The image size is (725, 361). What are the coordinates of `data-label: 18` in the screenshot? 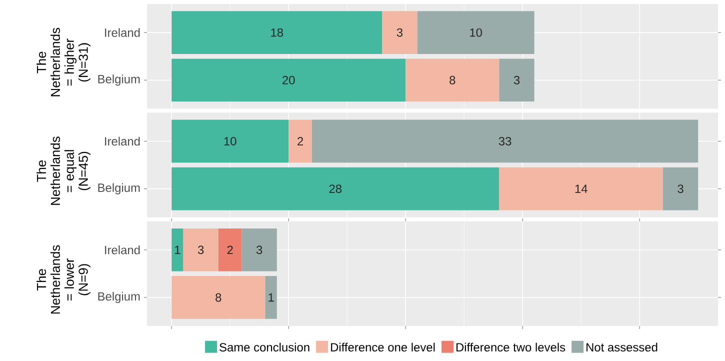 It's located at (277, 32).